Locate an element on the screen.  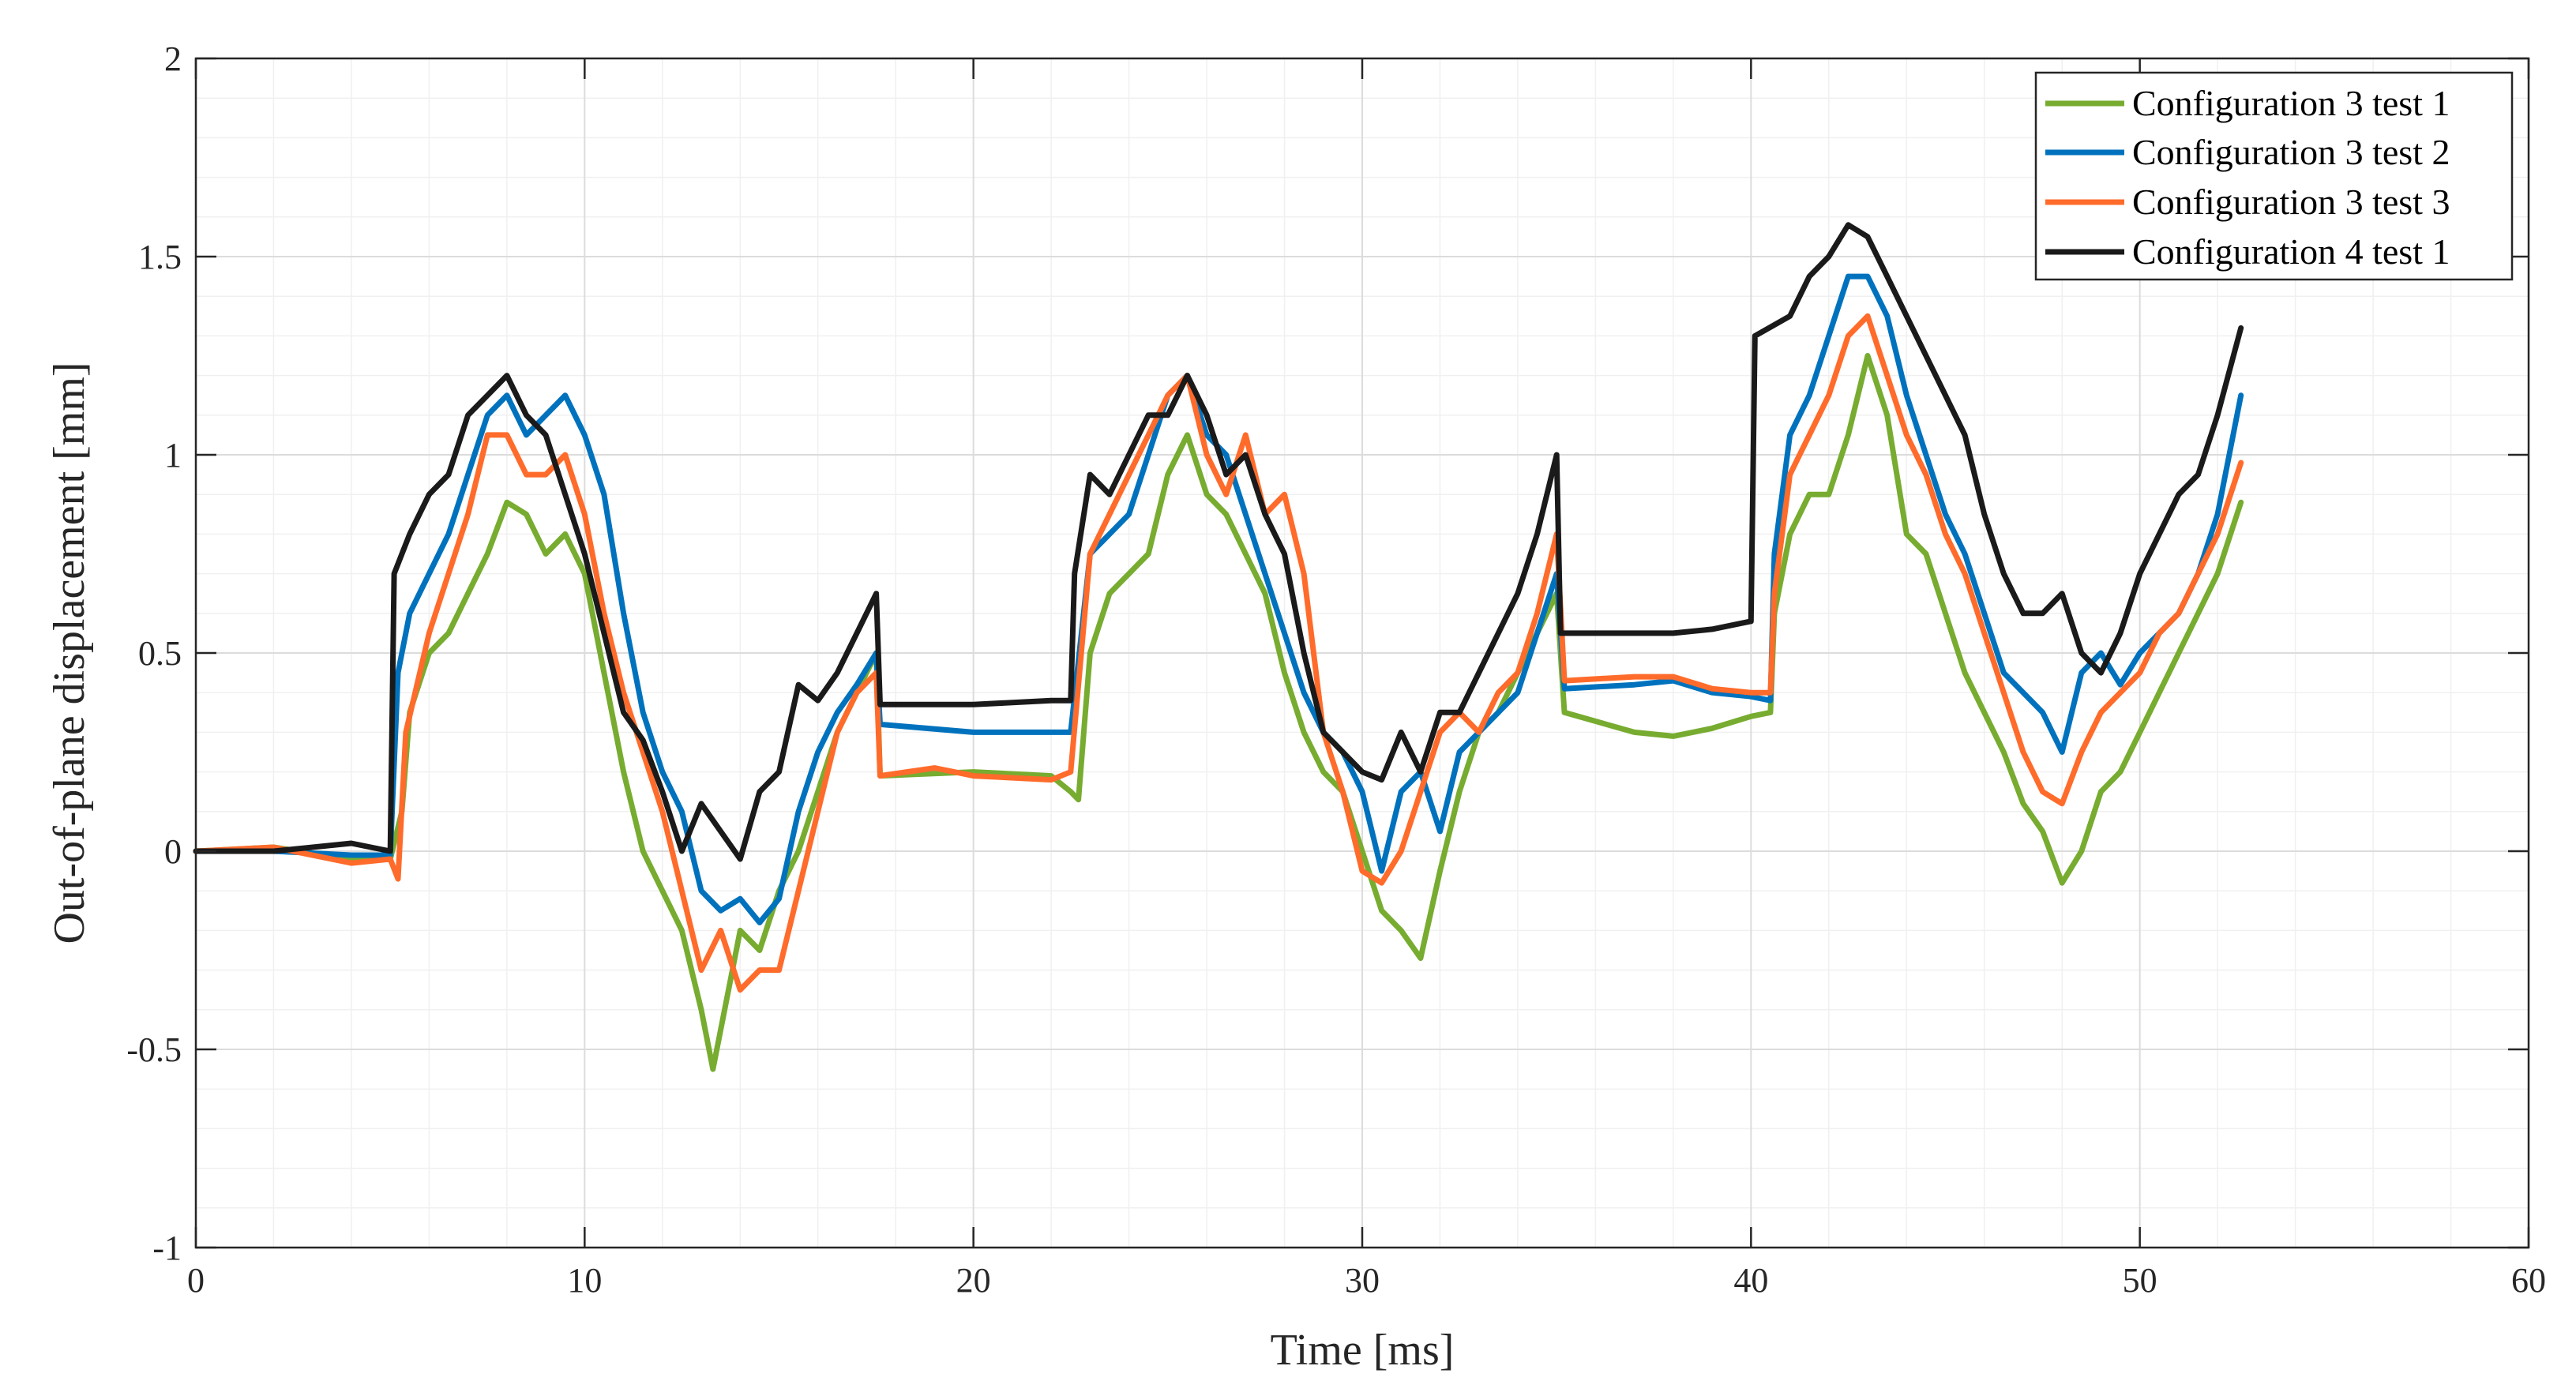
y-axis-title: Out-of-plane displacement [mm] is located at coordinates (69, 653).